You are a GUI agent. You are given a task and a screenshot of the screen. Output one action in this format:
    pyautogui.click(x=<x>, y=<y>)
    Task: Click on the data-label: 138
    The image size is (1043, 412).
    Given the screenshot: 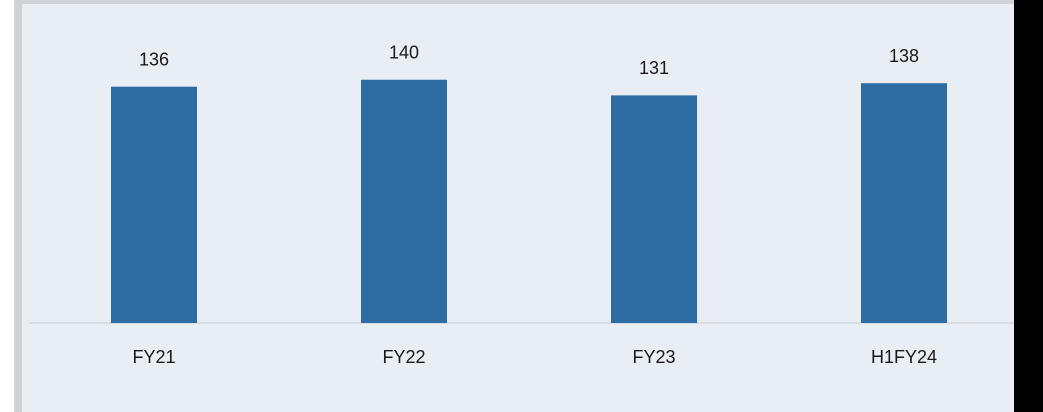 What is the action you would take?
    pyautogui.click(x=904, y=56)
    